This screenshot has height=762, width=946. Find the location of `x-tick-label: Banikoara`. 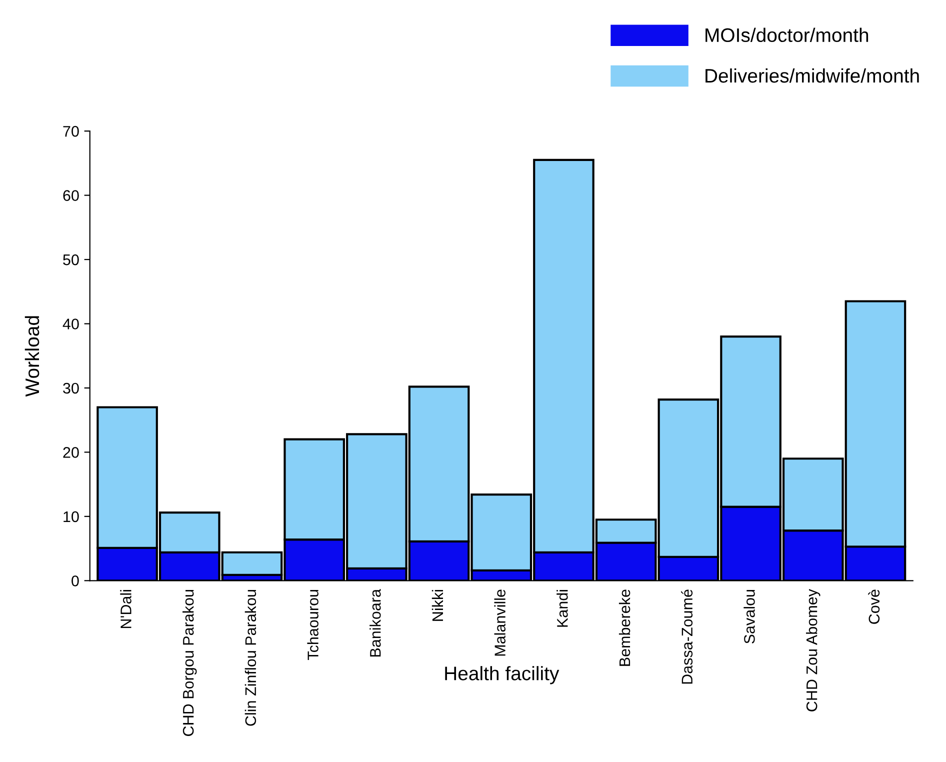

x-tick-label: Banikoara is located at coordinates (375, 622).